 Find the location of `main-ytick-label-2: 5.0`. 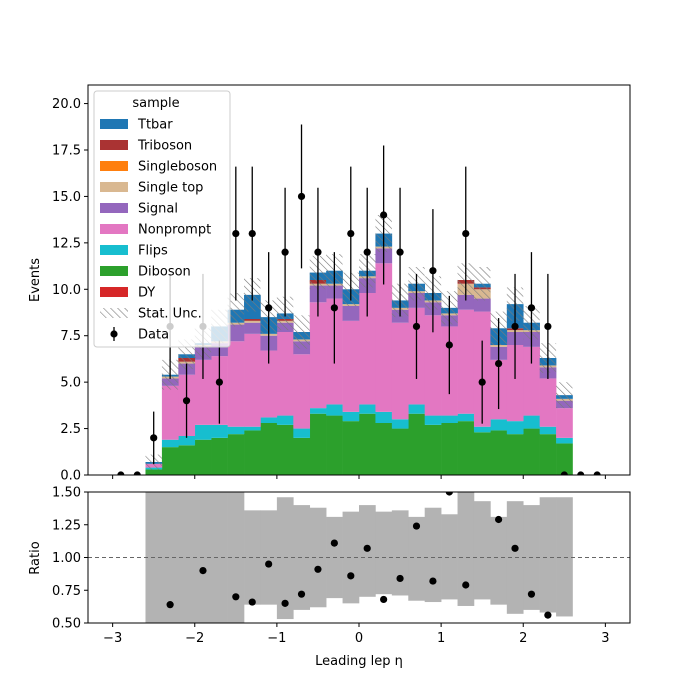

main-ytick-label-2: 5.0 is located at coordinates (70, 383).